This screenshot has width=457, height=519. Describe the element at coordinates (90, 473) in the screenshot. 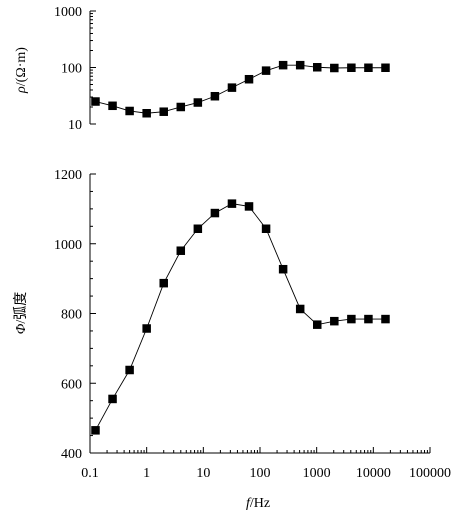

I see `bottom-x-tick-label: 0.1` at that location.